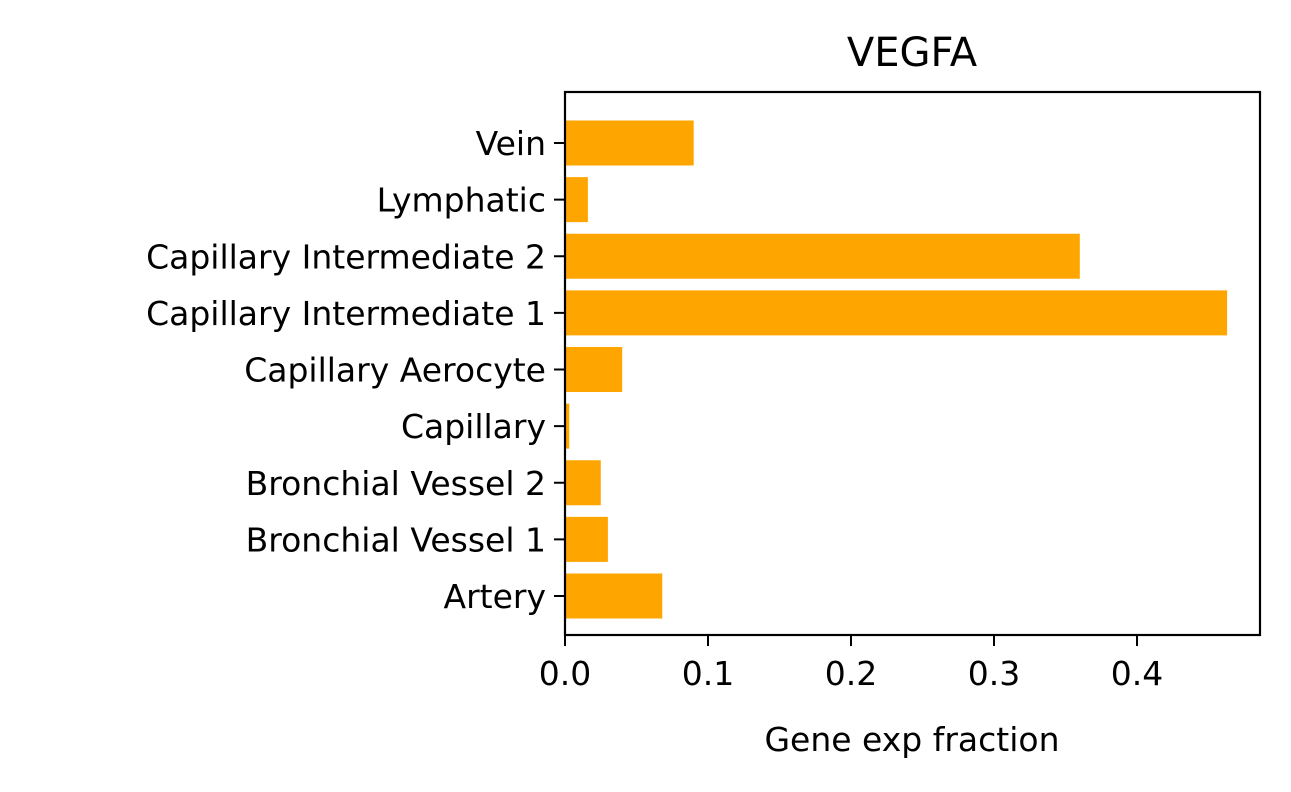 The image size is (1291, 792). Describe the element at coordinates (994, 673) in the screenshot. I see `x-tick-label: 0.3` at that location.